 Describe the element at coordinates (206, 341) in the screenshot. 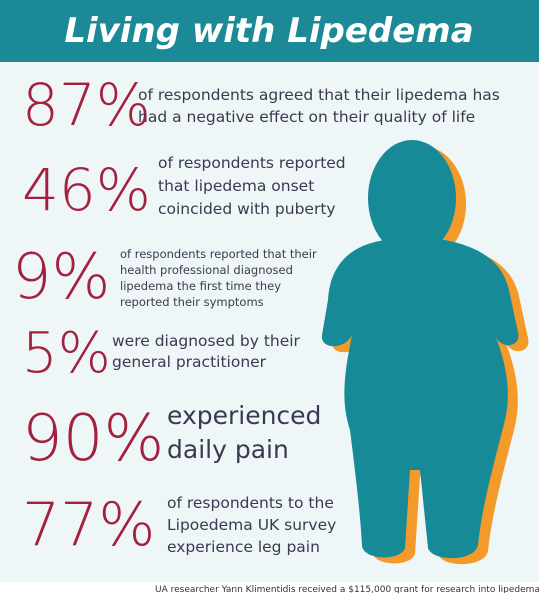

I see `stat-description: were diagnosed by their` at that location.